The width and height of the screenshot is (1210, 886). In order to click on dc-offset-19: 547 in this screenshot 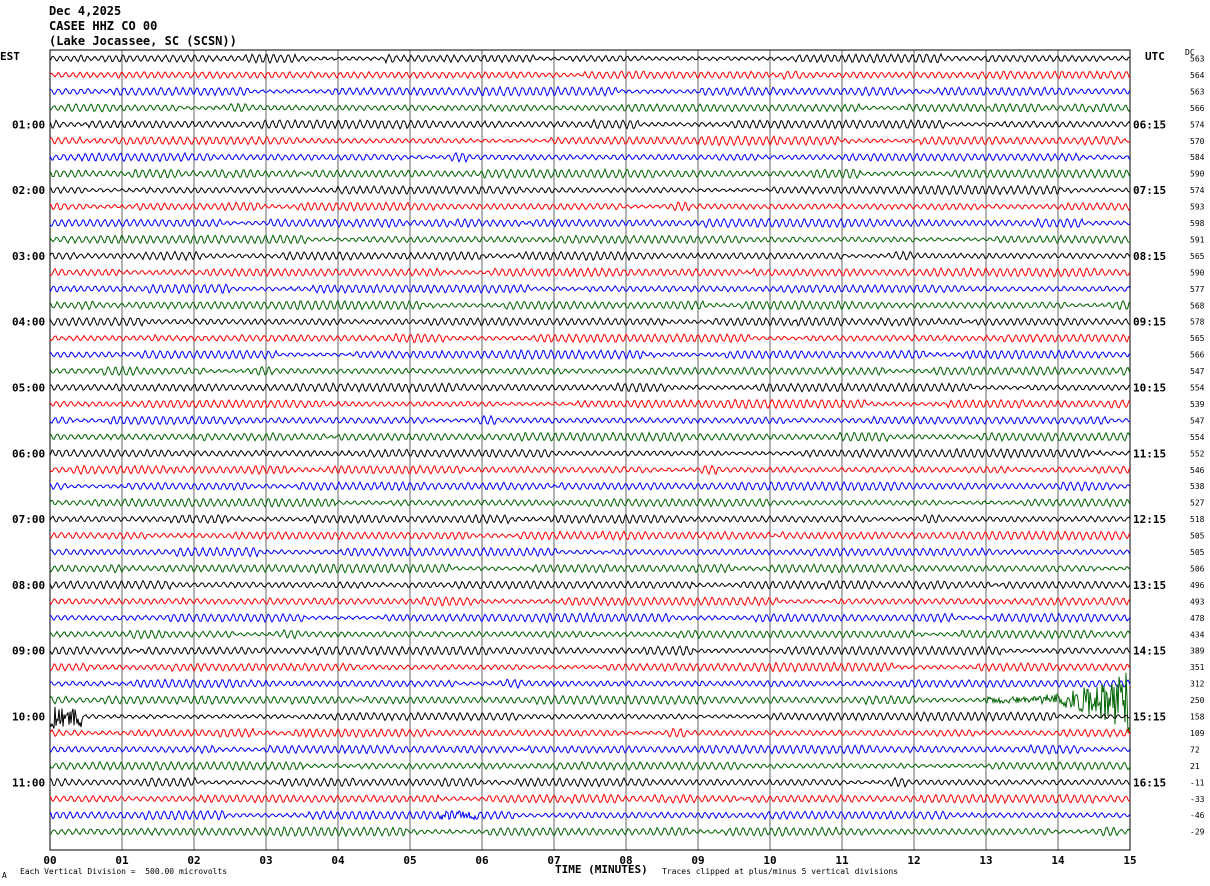, I will do `click(1197, 371)`.